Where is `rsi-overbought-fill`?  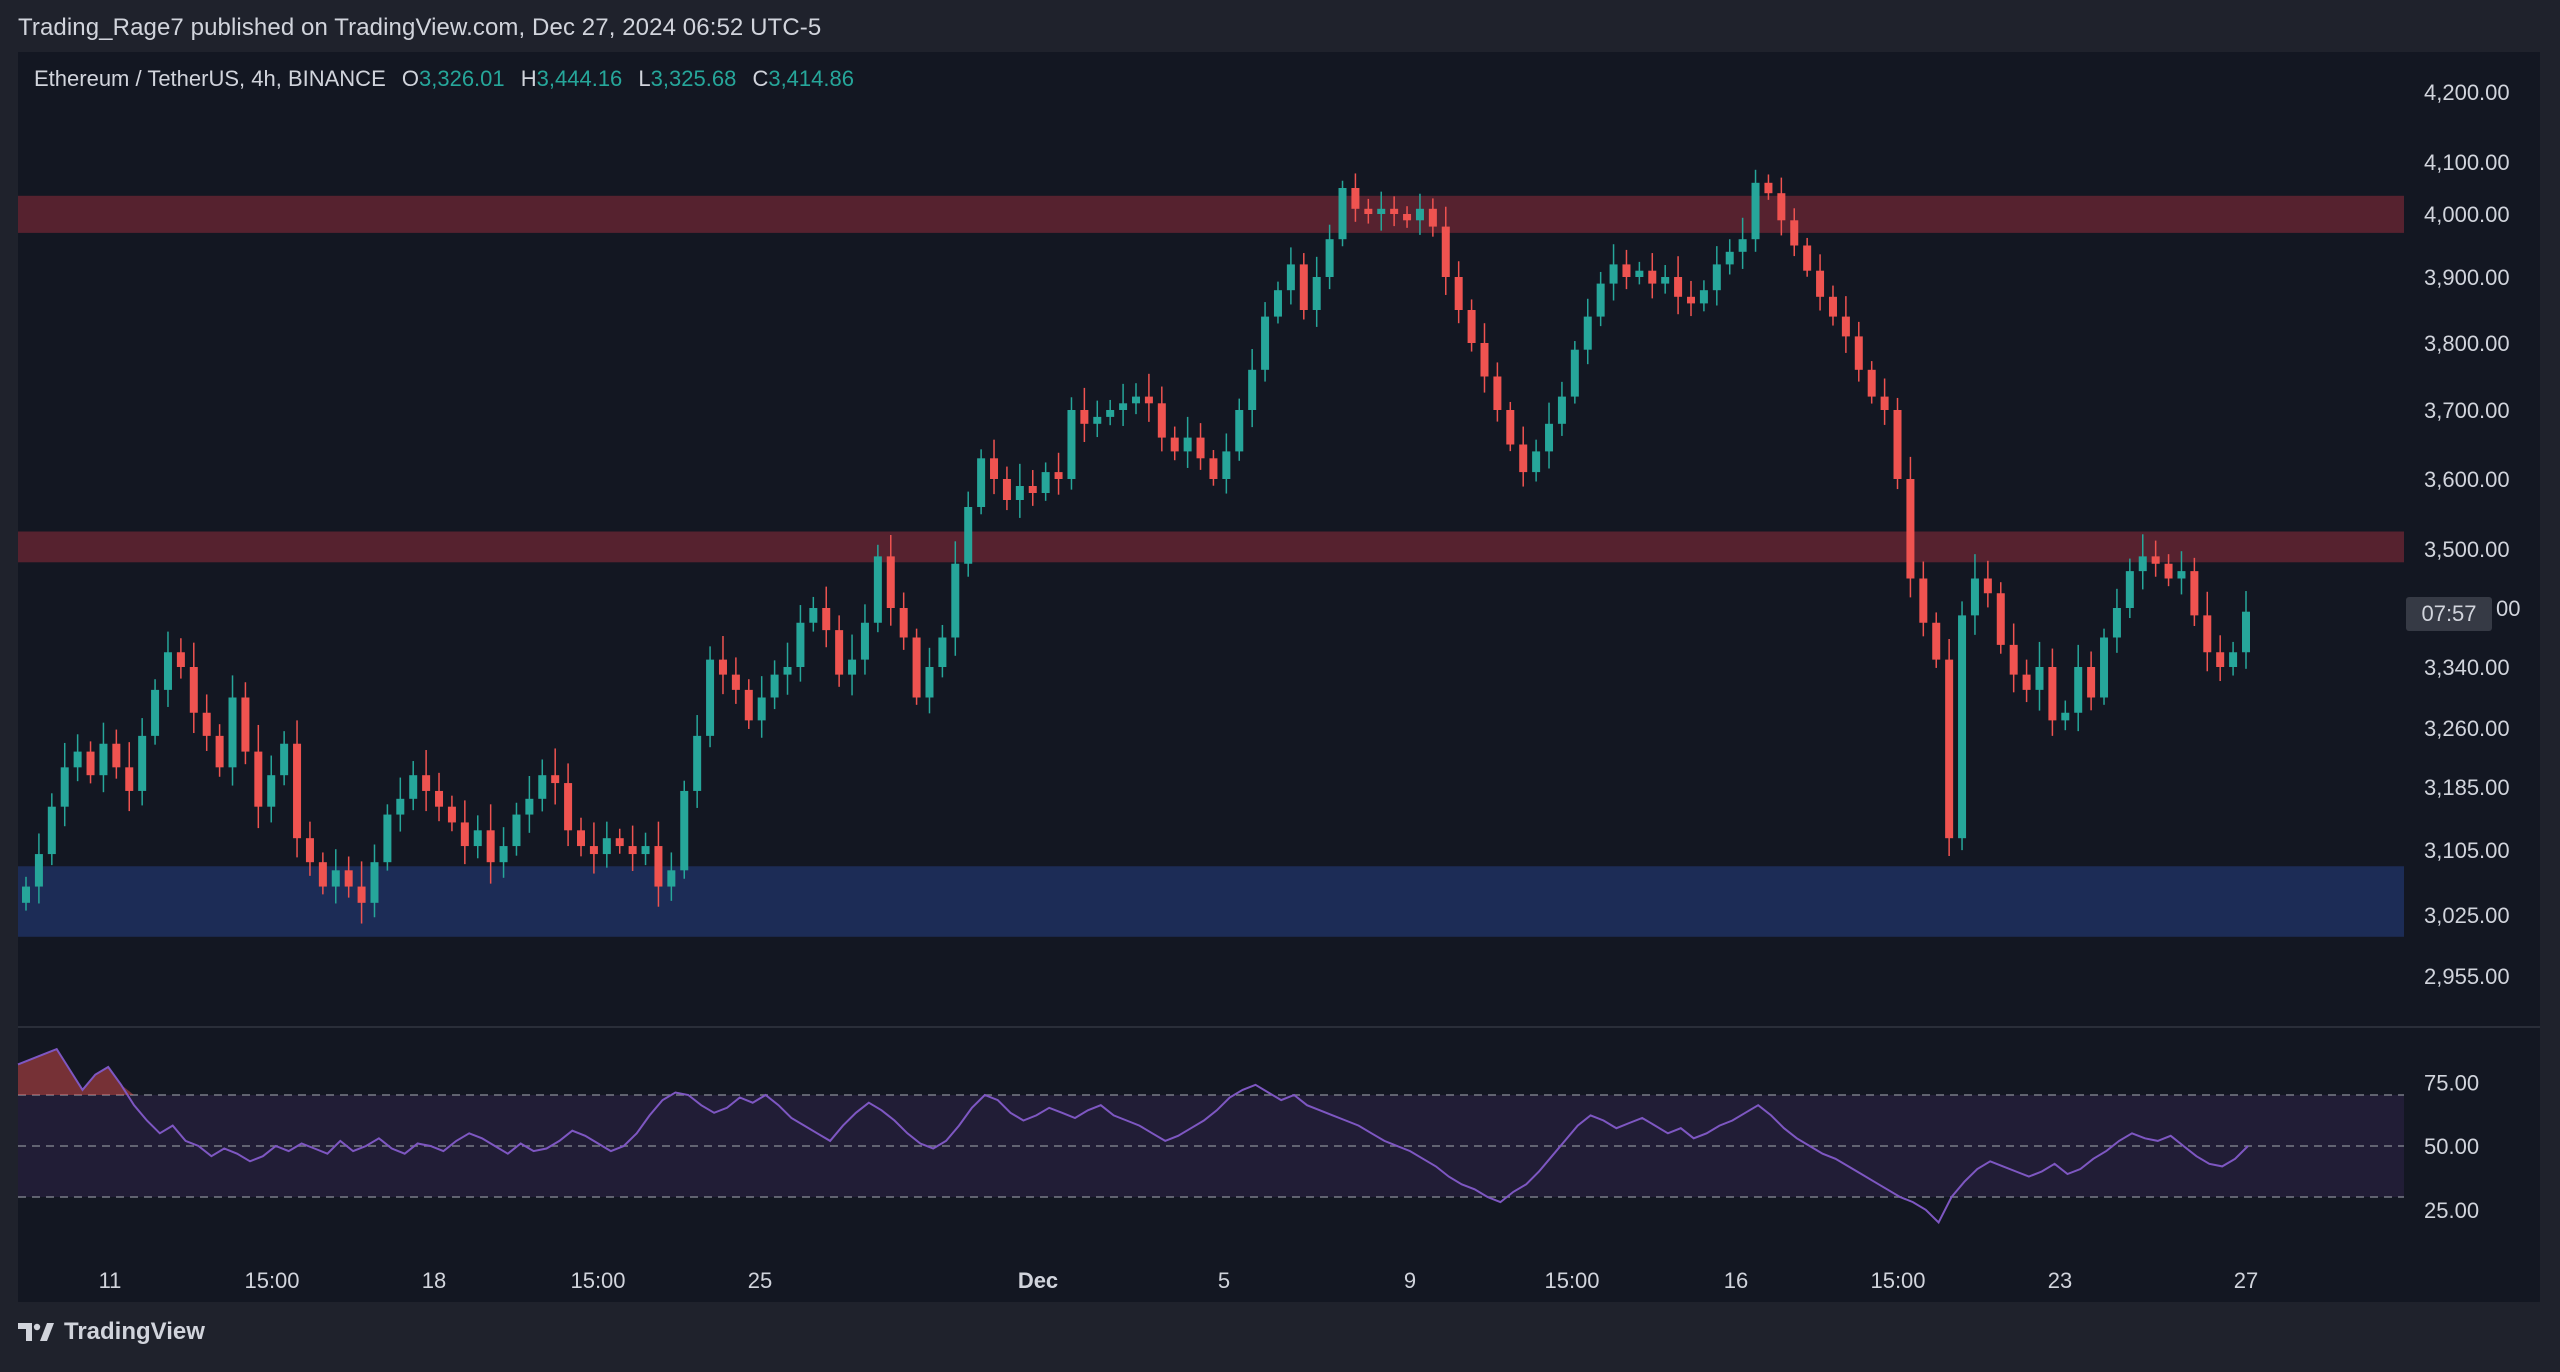
rsi-overbought-fill is located at coordinates (102, 1072).